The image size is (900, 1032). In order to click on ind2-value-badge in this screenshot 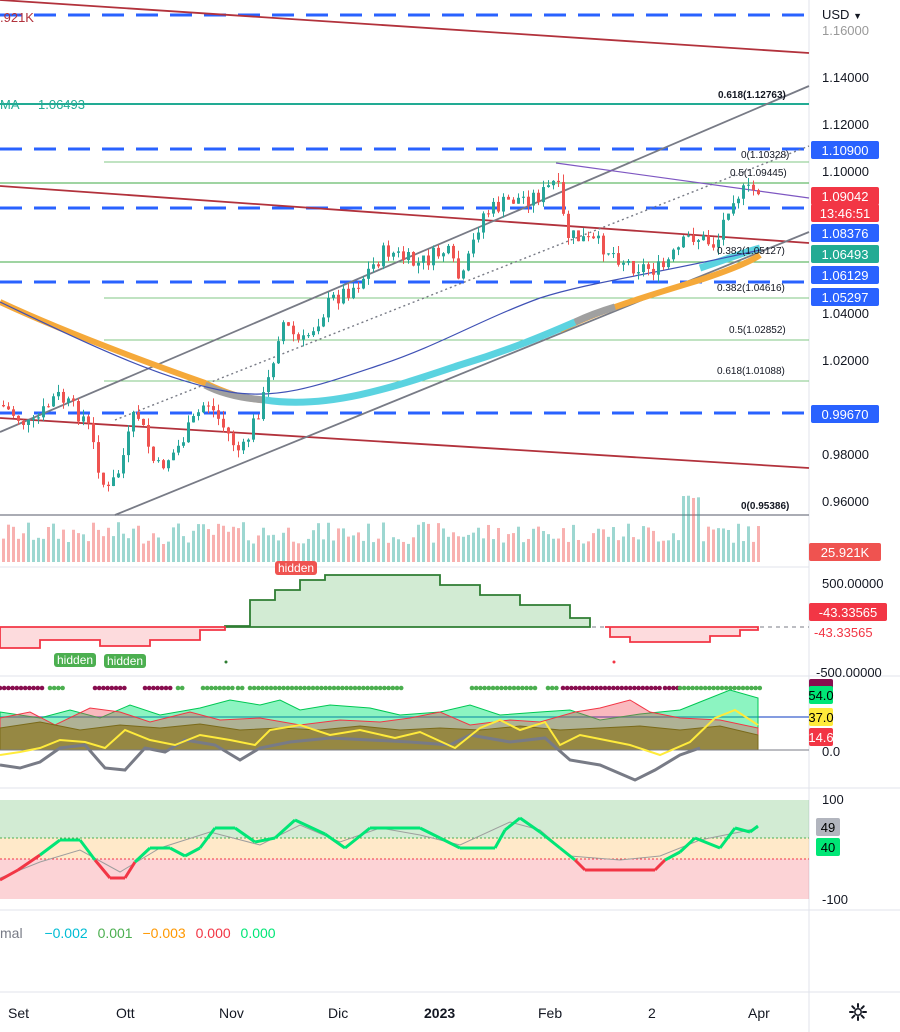, I will do `click(821, 684)`.